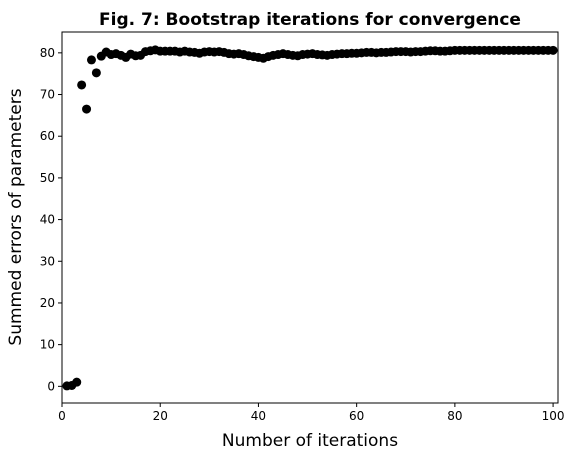 The height and width of the screenshot is (461, 576). Describe the element at coordinates (311, 413) in the screenshot. I see `x-axis: 0 20 40 60 80 100` at that location.